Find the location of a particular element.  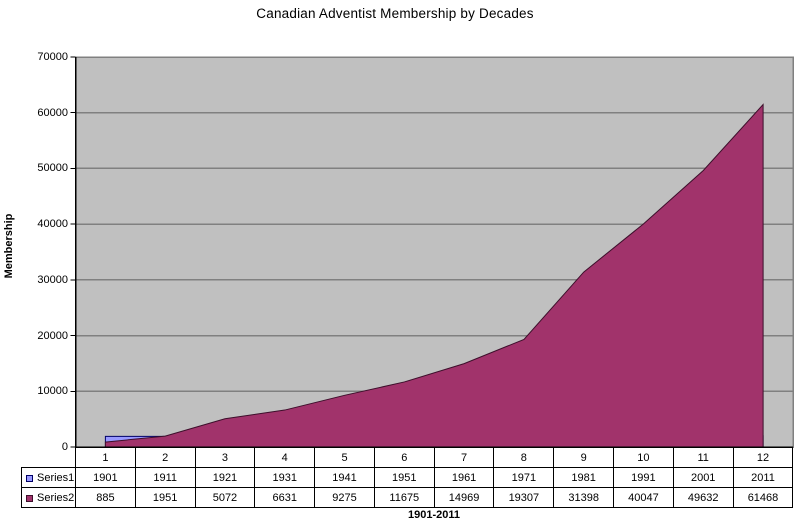

table-value-cell: 1971 is located at coordinates (524, 477).